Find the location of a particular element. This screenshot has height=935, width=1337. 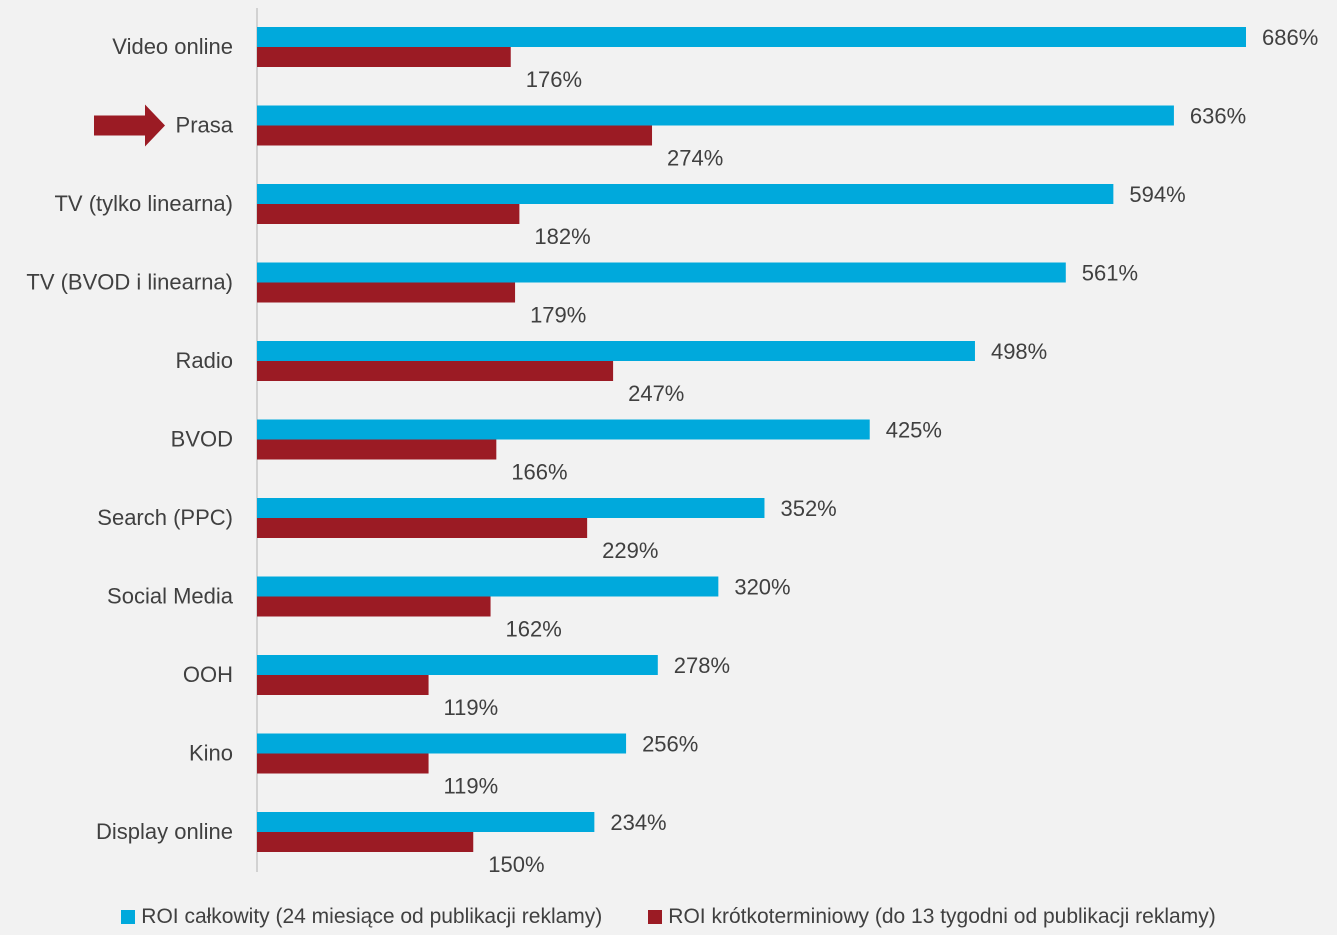

category-label: BVOD is located at coordinates (202, 439).